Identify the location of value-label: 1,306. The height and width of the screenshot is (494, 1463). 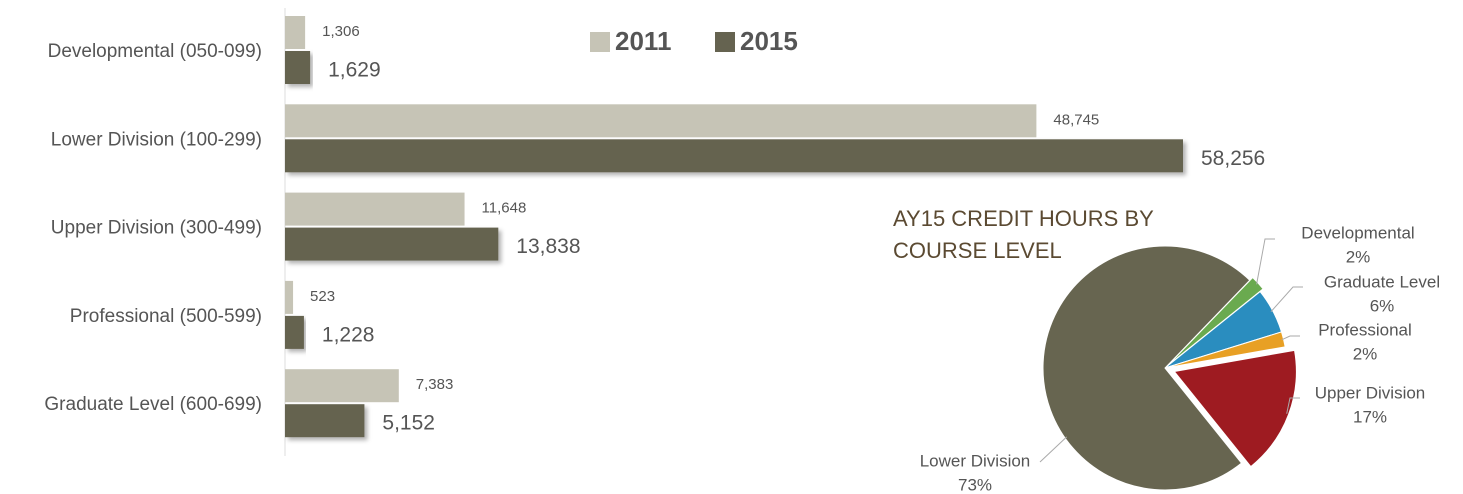
(341, 31).